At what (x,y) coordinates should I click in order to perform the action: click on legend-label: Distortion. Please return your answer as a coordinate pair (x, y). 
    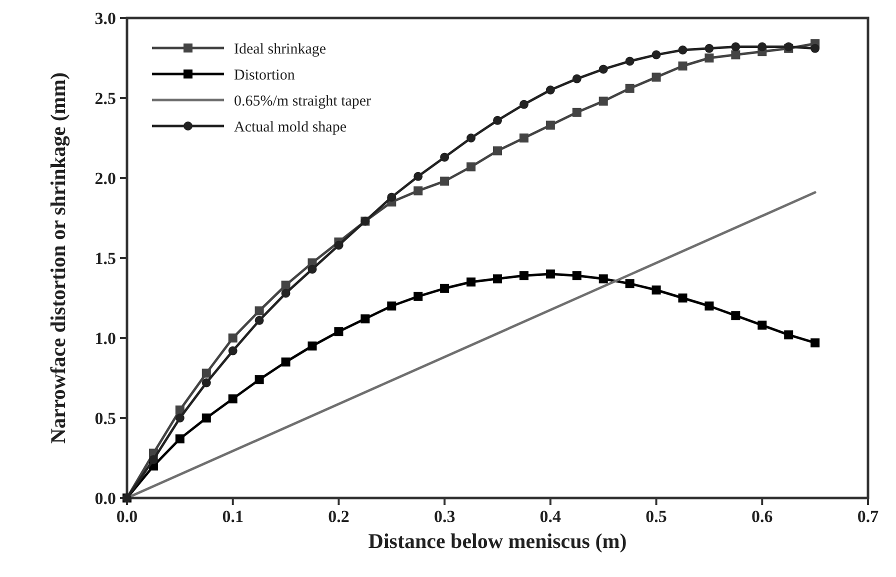
    Looking at the image, I should click on (265, 75).